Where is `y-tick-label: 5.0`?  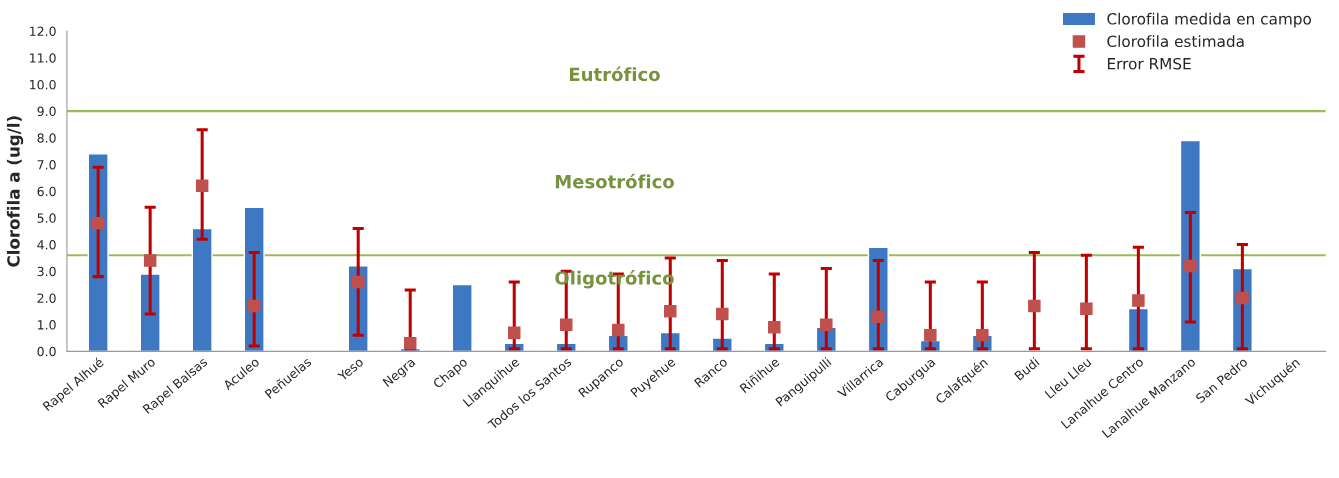 y-tick-label: 5.0 is located at coordinates (46, 218).